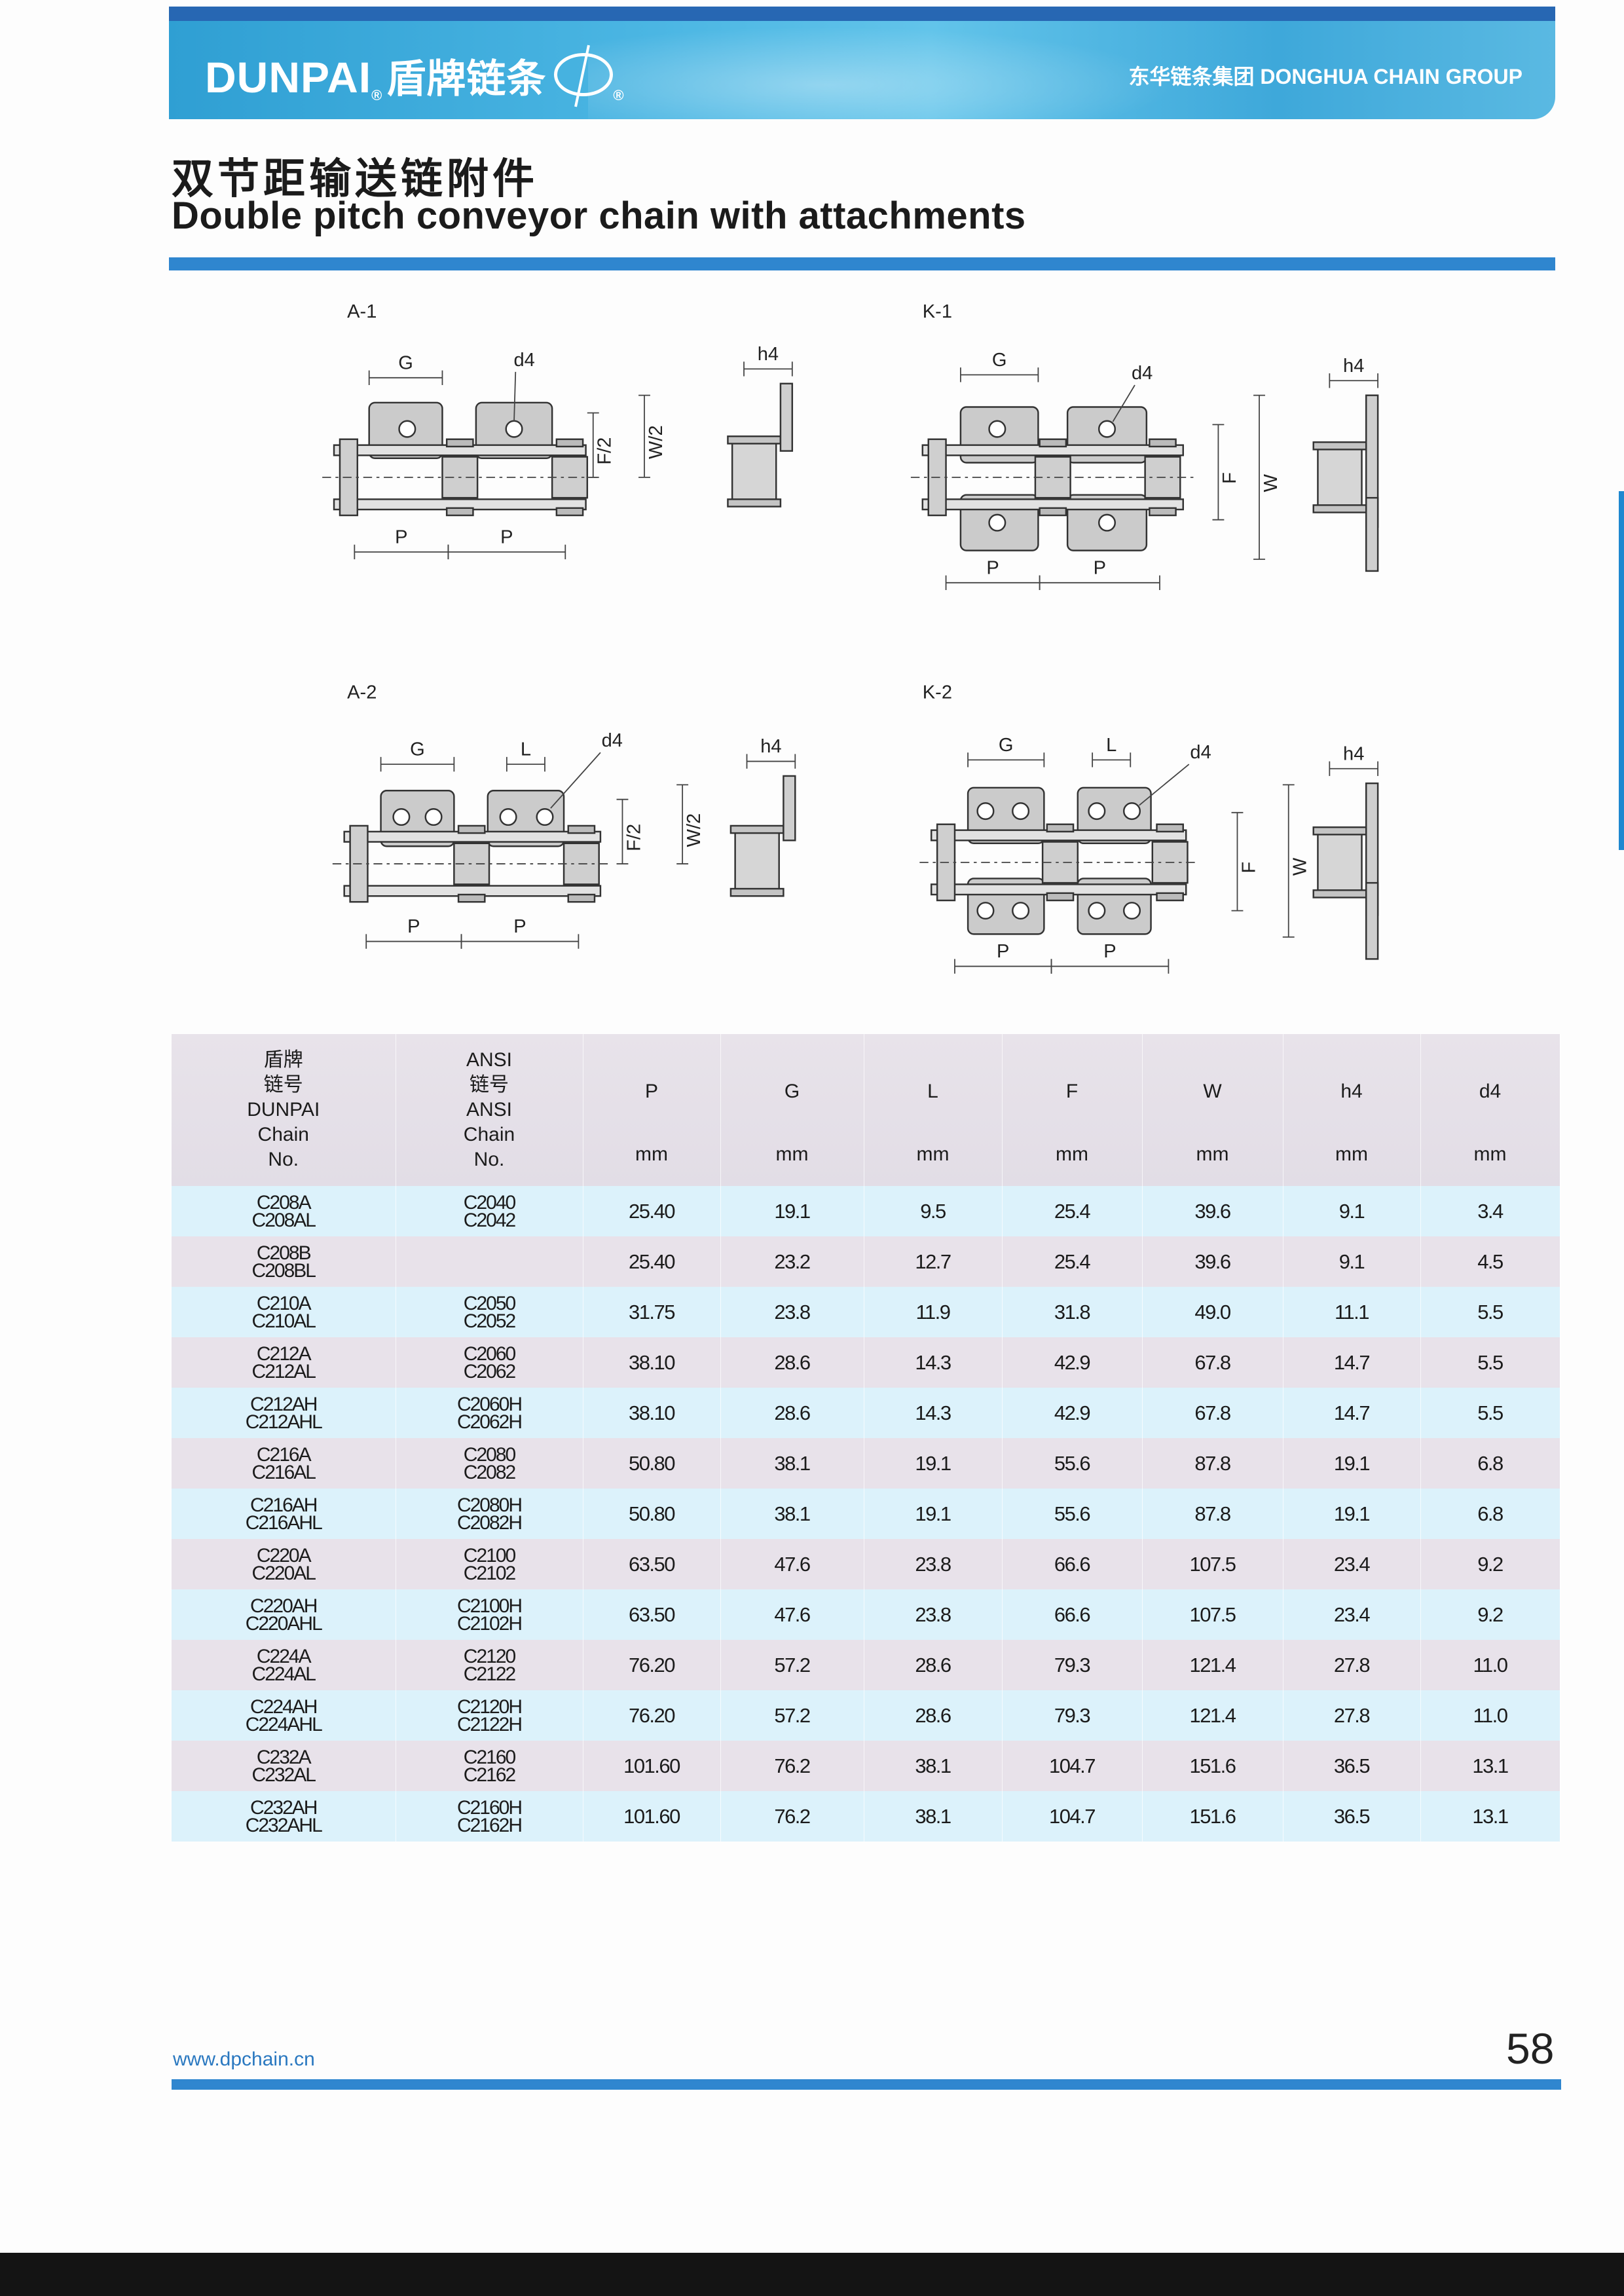  I want to click on registered-icon: ®, so click(619, 95).